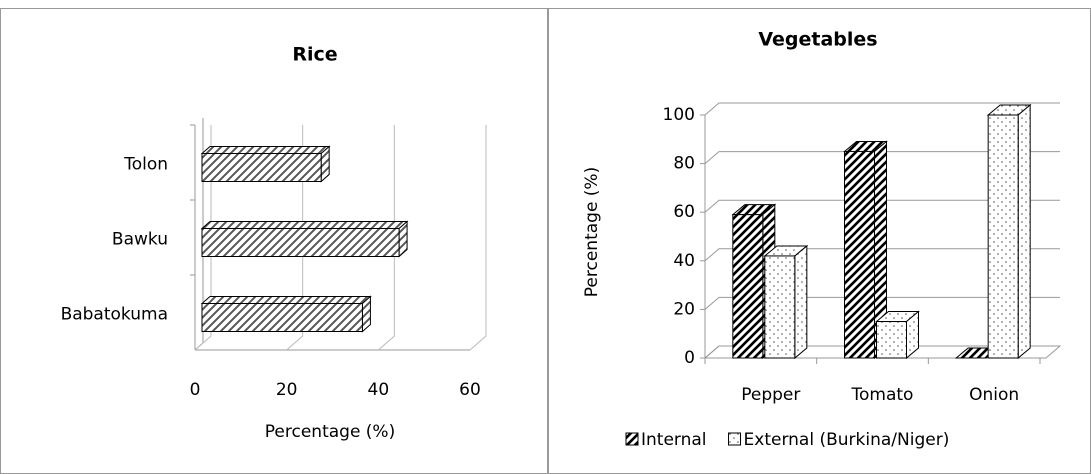  I want to click on y-tick-label: Bawku, so click(140, 240).